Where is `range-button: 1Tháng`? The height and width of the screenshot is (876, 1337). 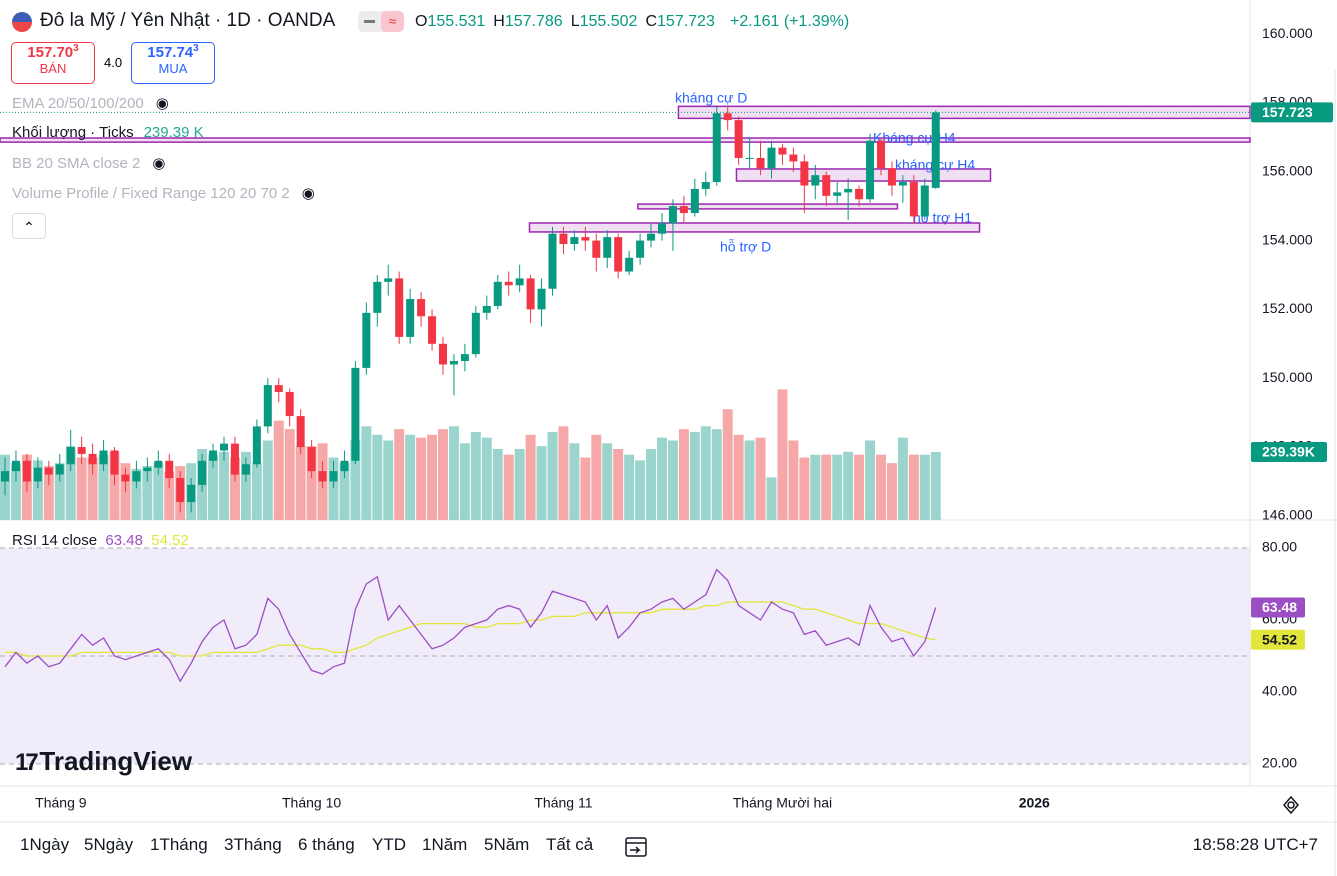 range-button: 1Tháng is located at coordinates (179, 844).